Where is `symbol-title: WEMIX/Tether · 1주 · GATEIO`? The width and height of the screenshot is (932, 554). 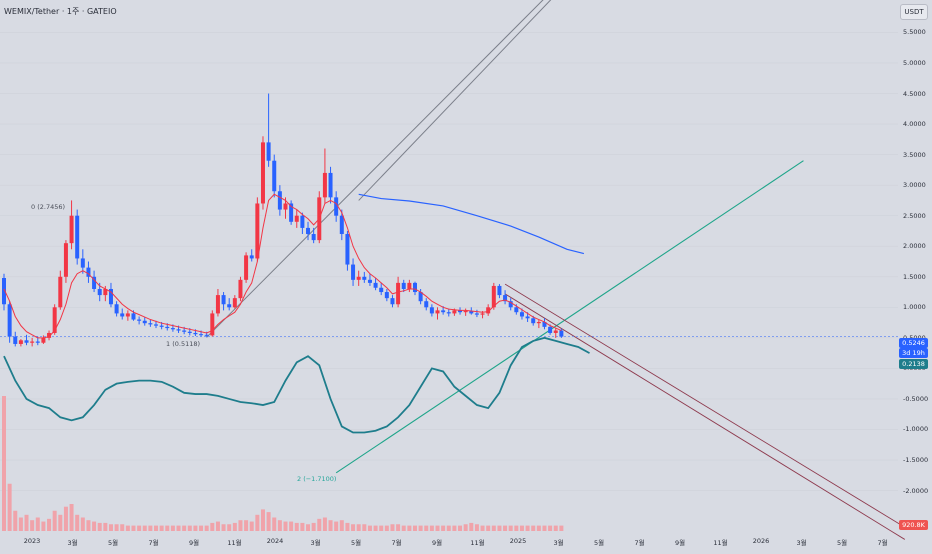
symbol-title: WEMIX/Tether · 1주 · GATEIO is located at coordinates (60, 11).